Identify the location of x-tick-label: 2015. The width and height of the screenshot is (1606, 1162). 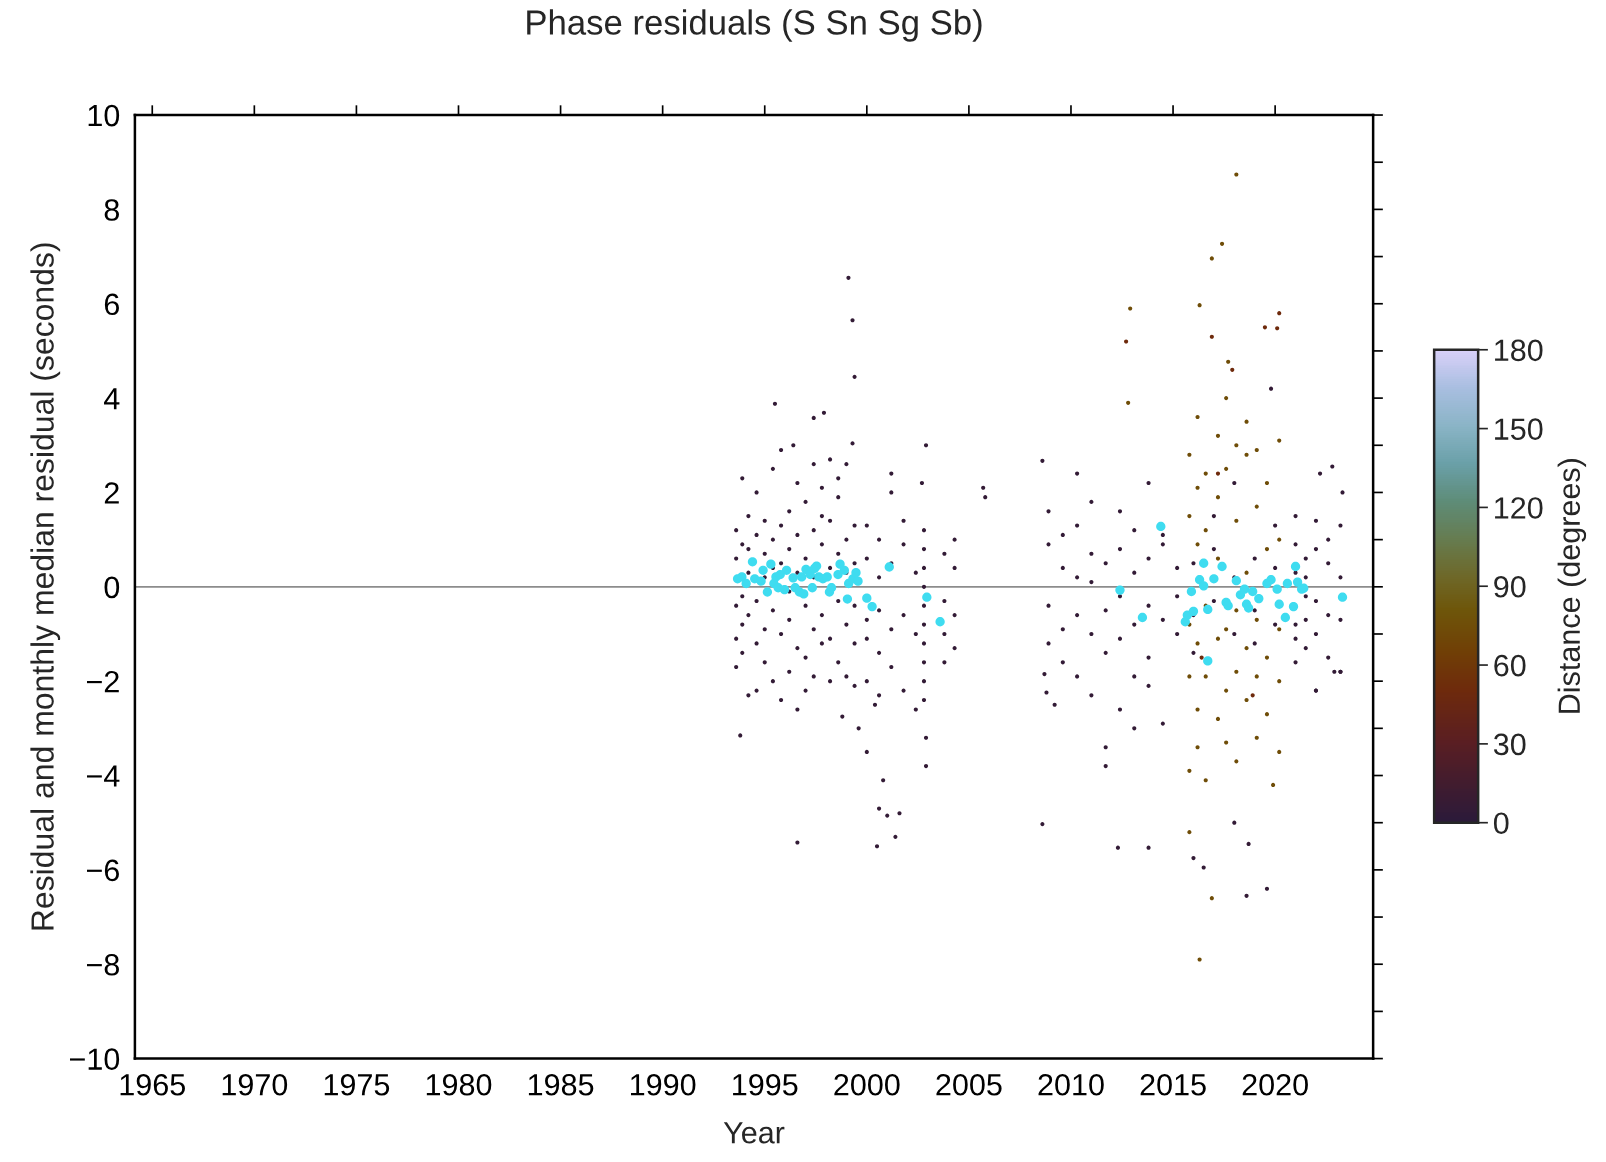
(1173, 1084).